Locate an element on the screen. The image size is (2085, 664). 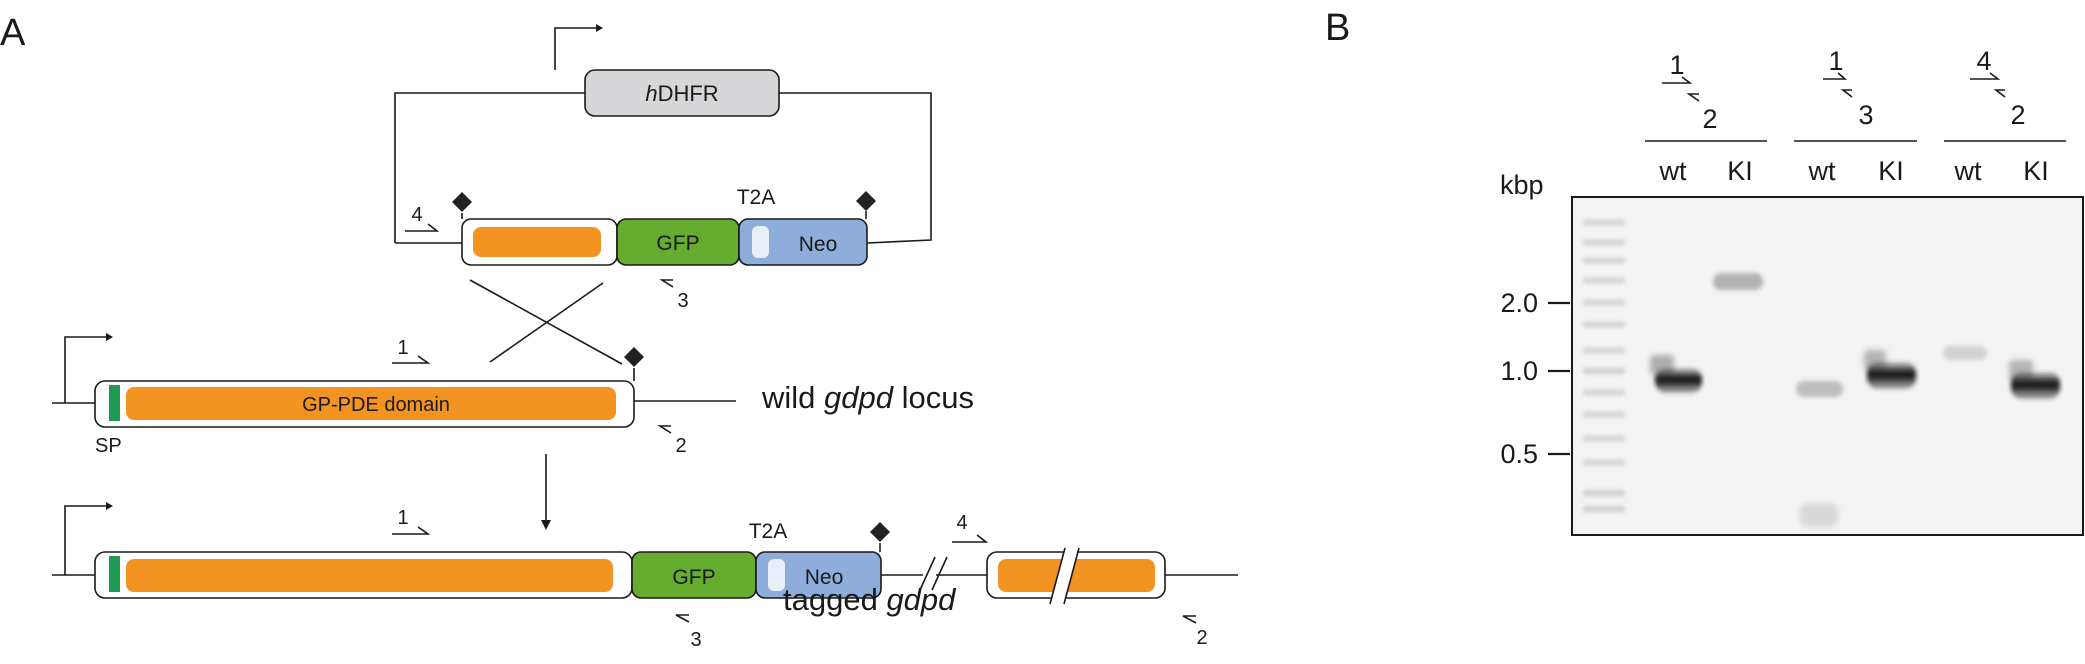
wild-promoter-arrowhead is located at coordinates (109, 337).